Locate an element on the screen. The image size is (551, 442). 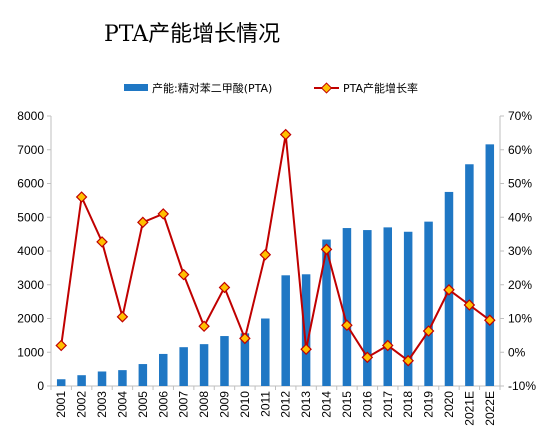
x-tick-label: 2022E is located at coordinates (490, 408).